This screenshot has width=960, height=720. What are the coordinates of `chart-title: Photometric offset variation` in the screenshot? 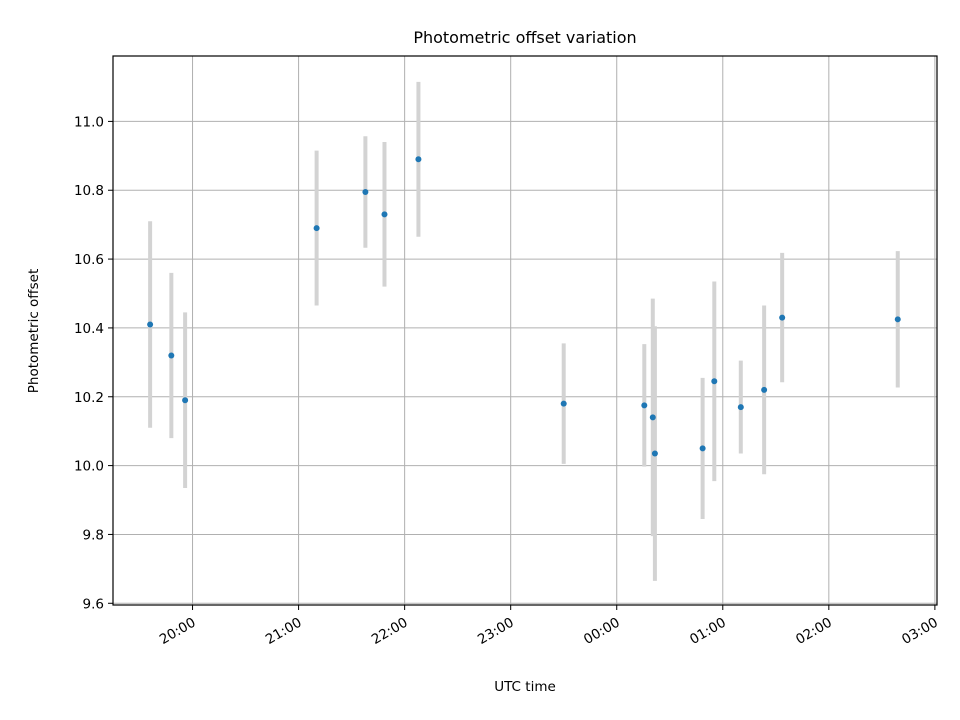 It's located at (524, 37).